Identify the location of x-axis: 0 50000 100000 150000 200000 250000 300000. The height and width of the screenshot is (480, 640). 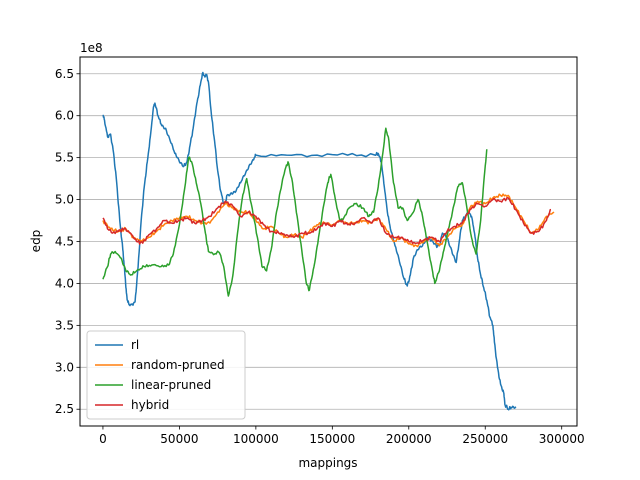
(342, 436).